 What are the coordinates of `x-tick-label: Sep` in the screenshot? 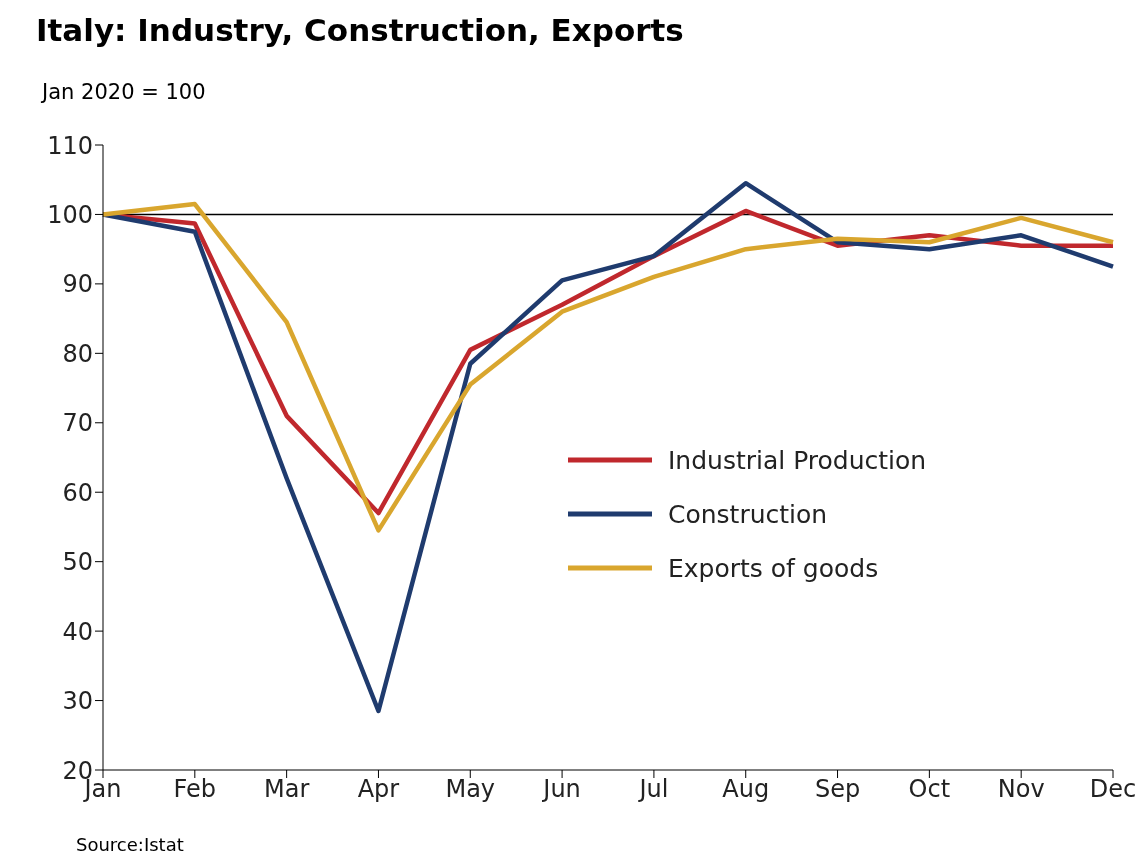 It's located at (837, 789).